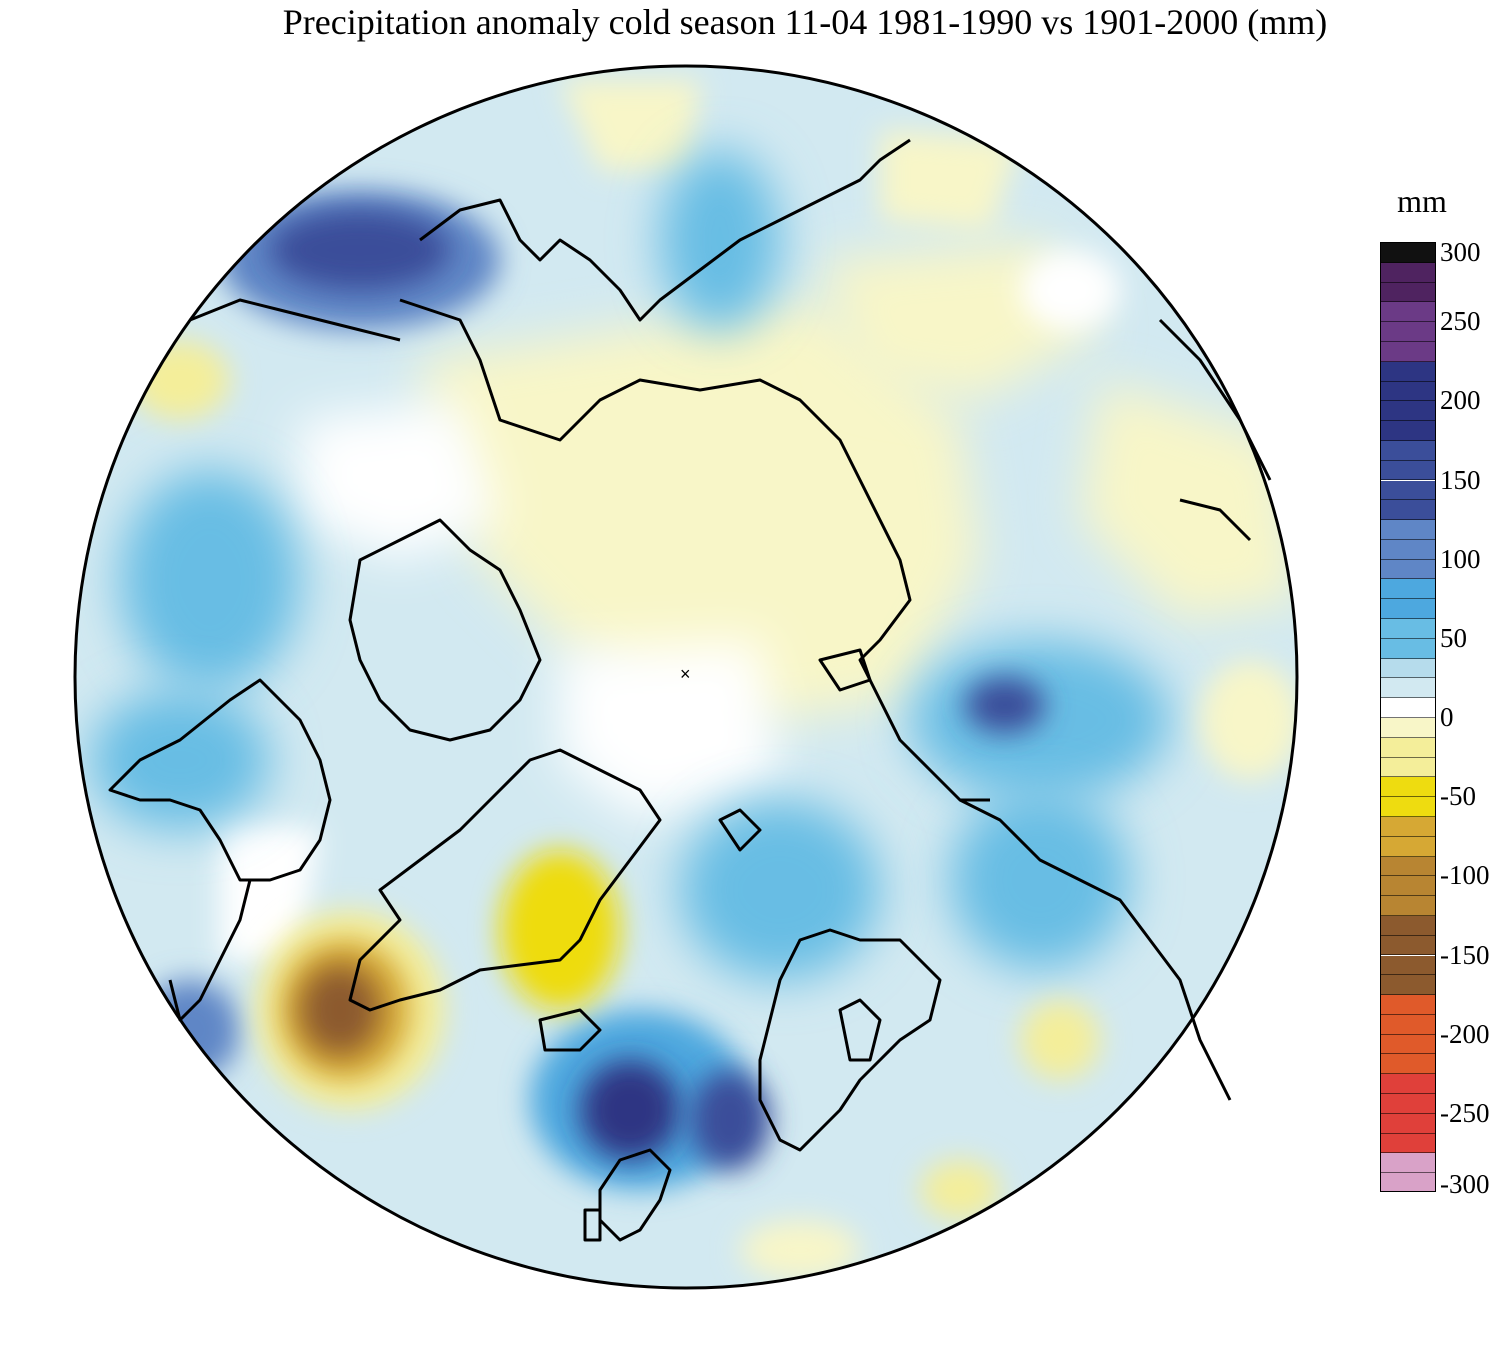 The width and height of the screenshot is (1500, 1350). Describe the element at coordinates (1465, 1112) in the screenshot. I see `colorbar-tick-label: -250` at that location.